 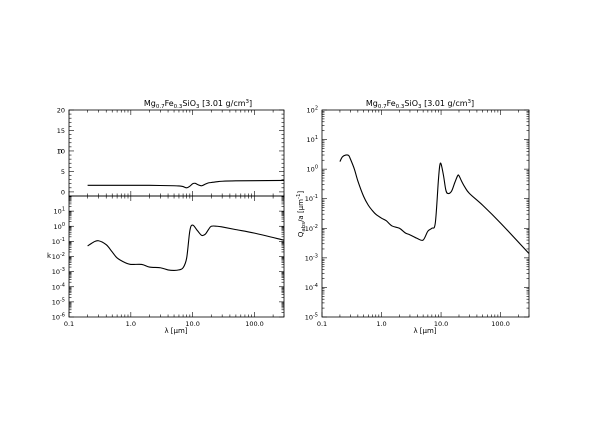 What do you see at coordinates (186, 247) in the screenshot?
I see `k-series-line` at bounding box center [186, 247].